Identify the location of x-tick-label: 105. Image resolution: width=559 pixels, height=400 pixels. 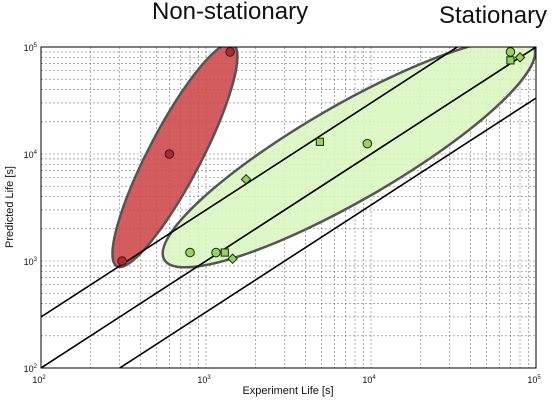
(534, 380).